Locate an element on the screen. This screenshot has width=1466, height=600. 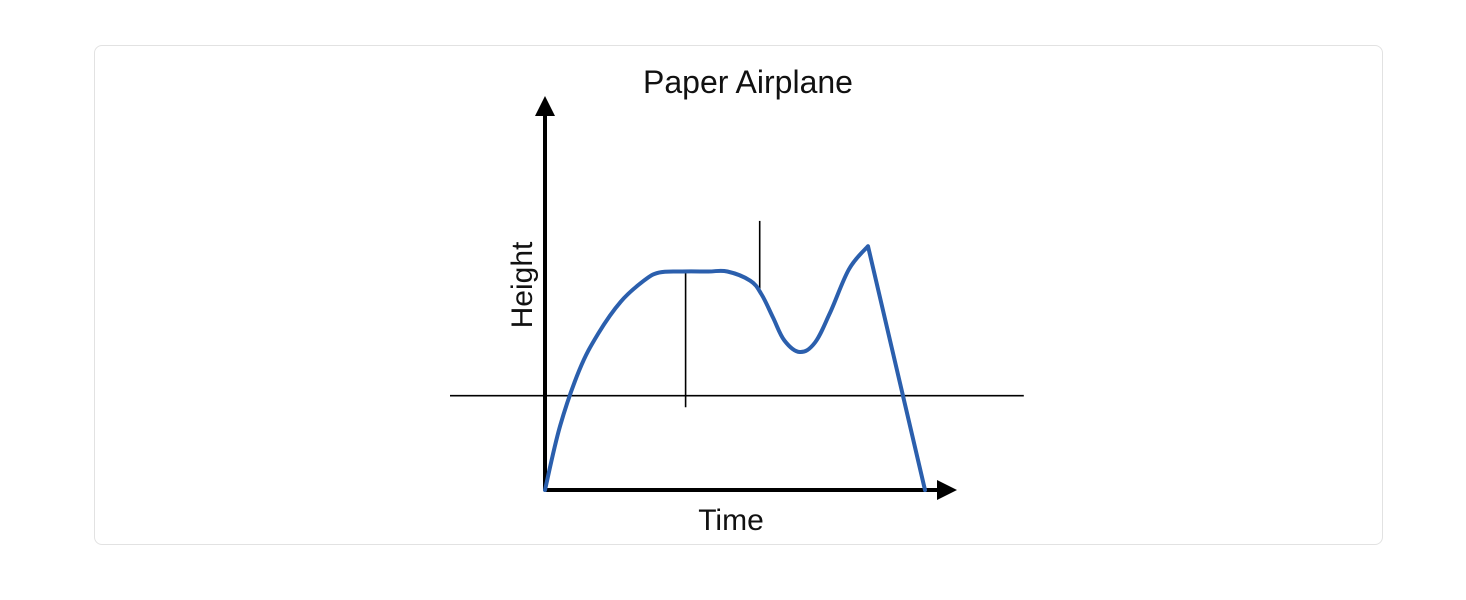
series-layer is located at coordinates (735, 368).